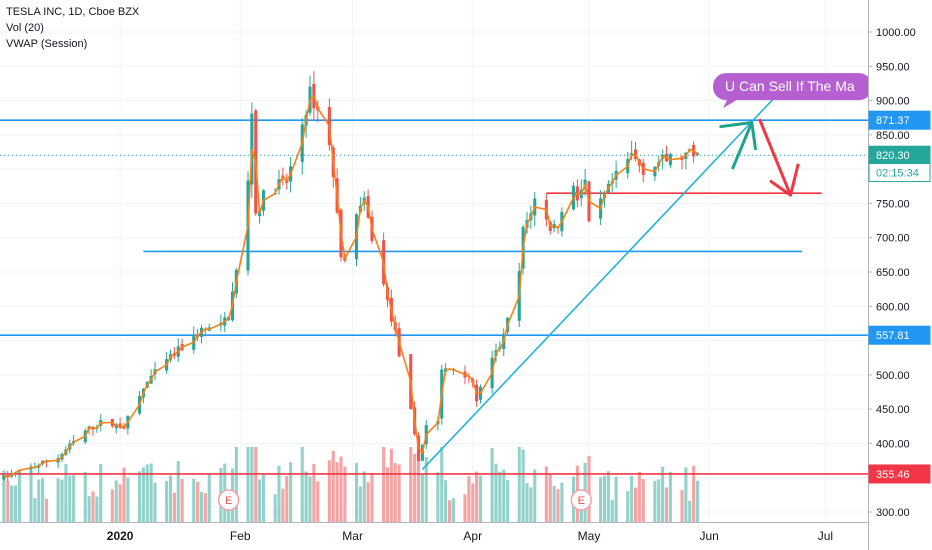  I want to click on price-label-text: 557.81, so click(893, 336).